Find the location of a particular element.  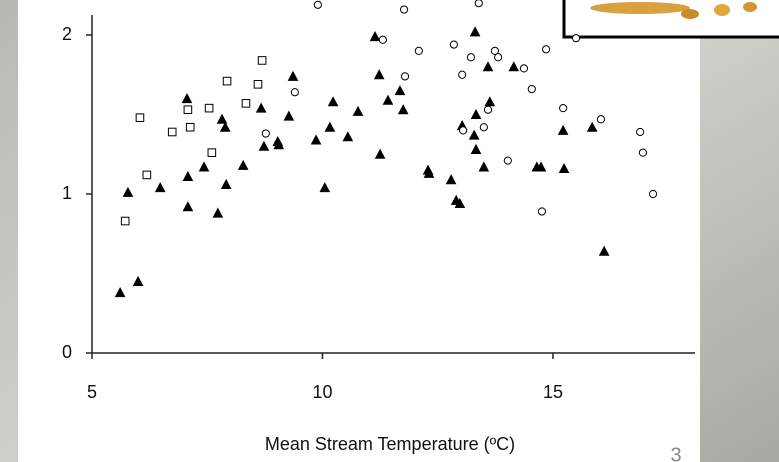

inset-photo is located at coordinates (670, 19).